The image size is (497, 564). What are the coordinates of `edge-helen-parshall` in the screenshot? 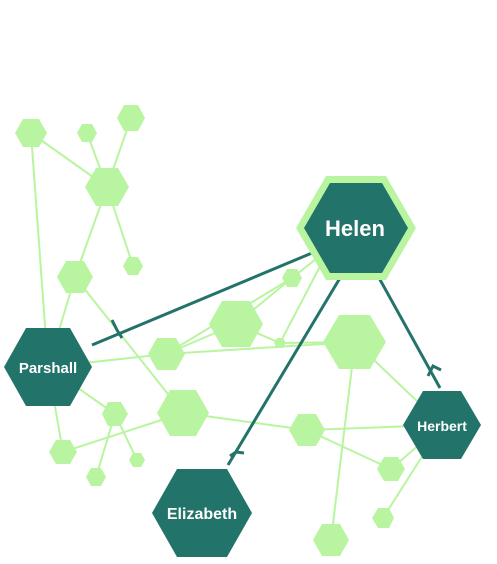 It's located at (202, 299).